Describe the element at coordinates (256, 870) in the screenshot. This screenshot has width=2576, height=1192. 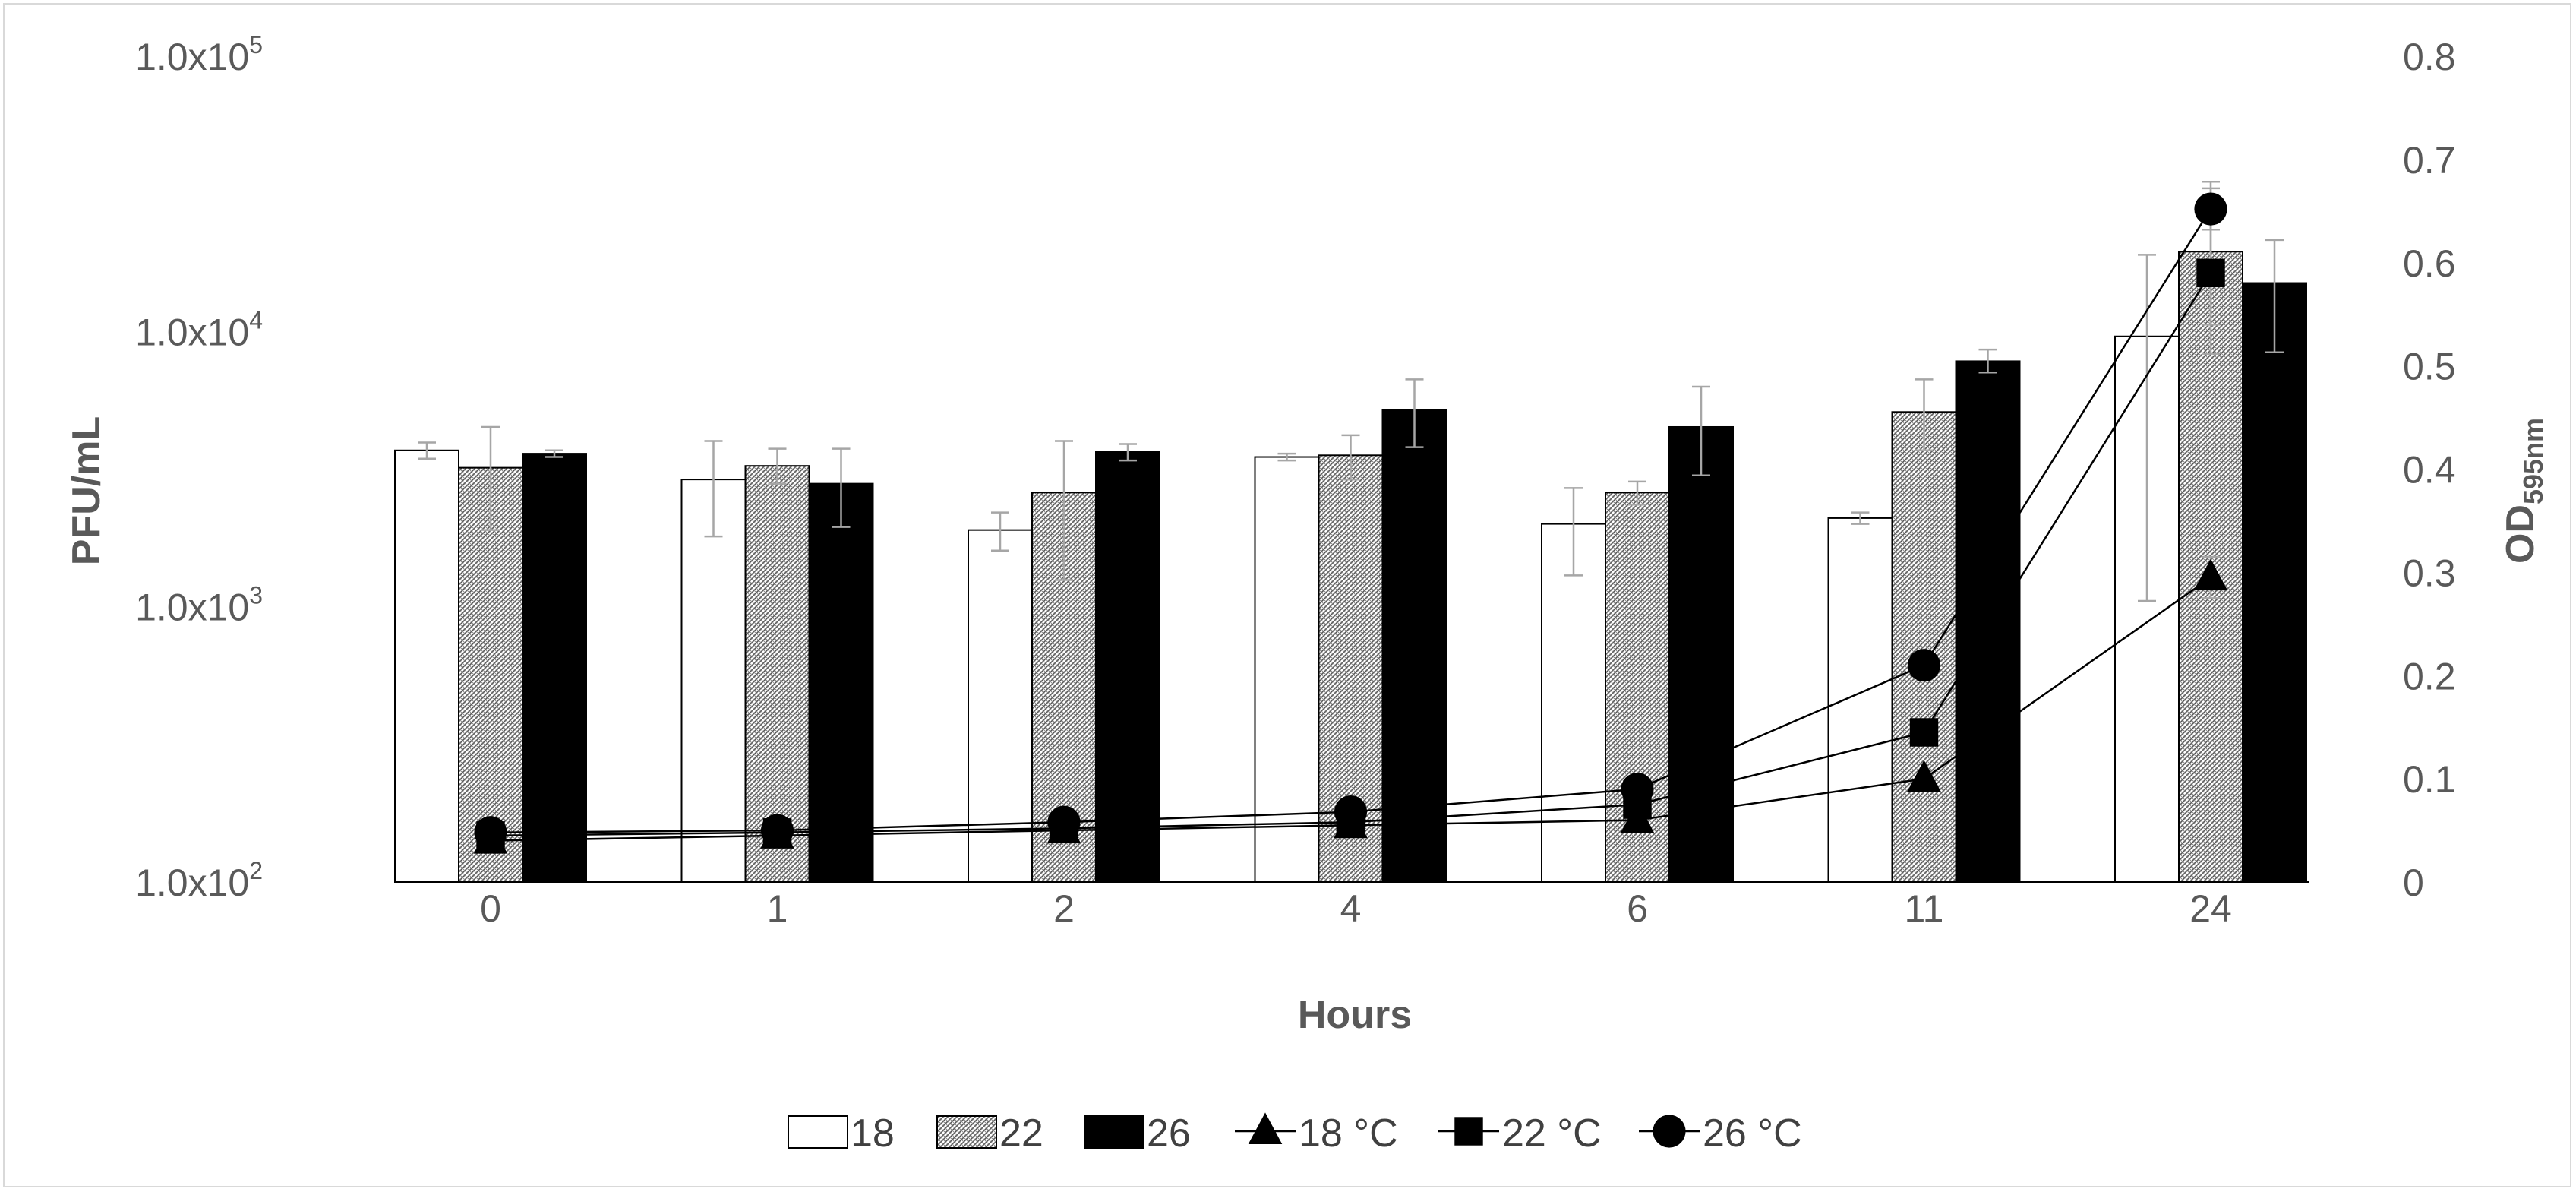
I see `y-tick-exponent: 2` at that location.